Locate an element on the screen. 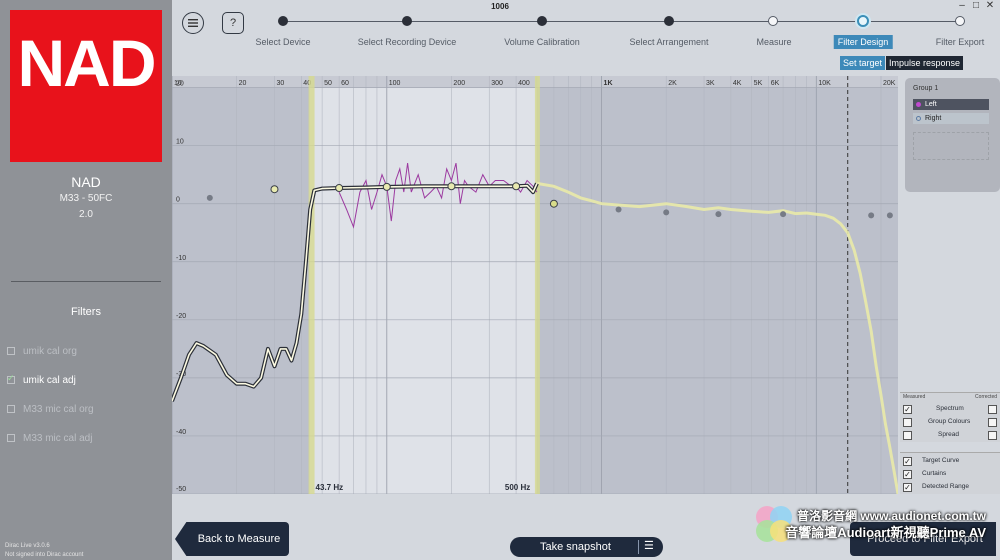  channel-left: Left is located at coordinates (951, 104).